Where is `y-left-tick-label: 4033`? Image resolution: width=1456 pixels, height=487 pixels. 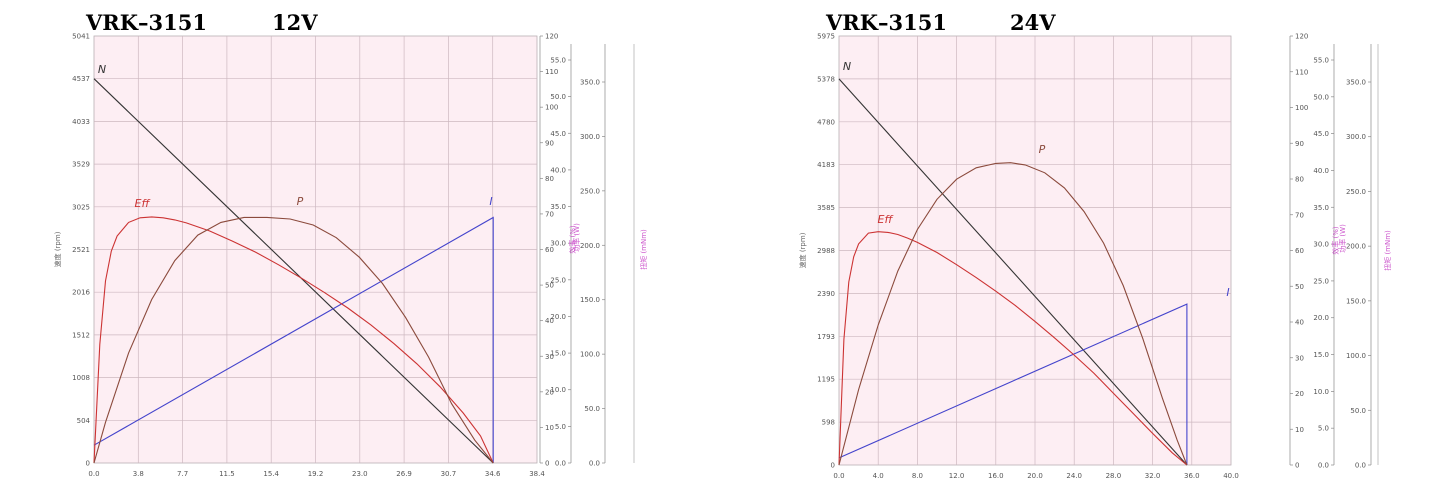 y-left-tick-label: 4033 is located at coordinates (81, 122).